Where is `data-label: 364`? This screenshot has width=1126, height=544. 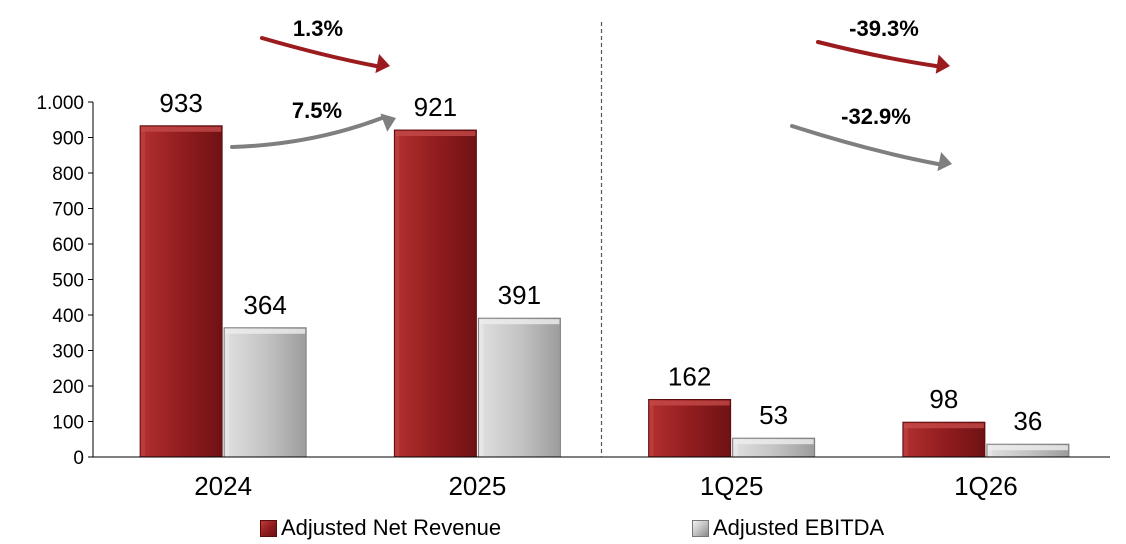 data-label: 364 is located at coordinates (264, 305).